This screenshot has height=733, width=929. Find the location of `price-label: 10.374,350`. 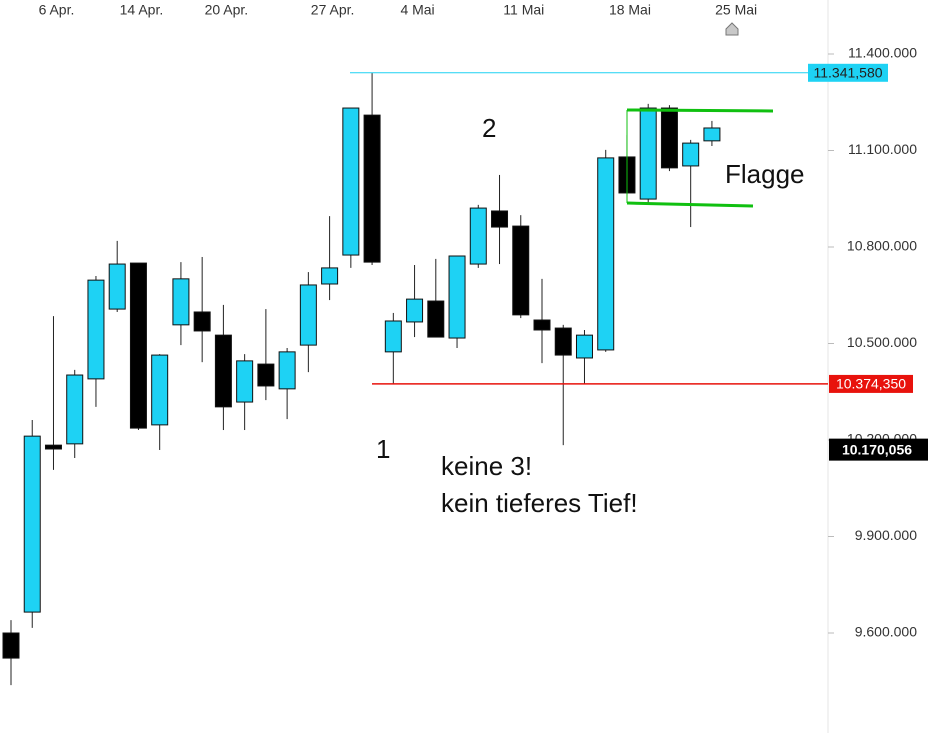

price-label: 10.374,350 is located at coordinates (871, 384).